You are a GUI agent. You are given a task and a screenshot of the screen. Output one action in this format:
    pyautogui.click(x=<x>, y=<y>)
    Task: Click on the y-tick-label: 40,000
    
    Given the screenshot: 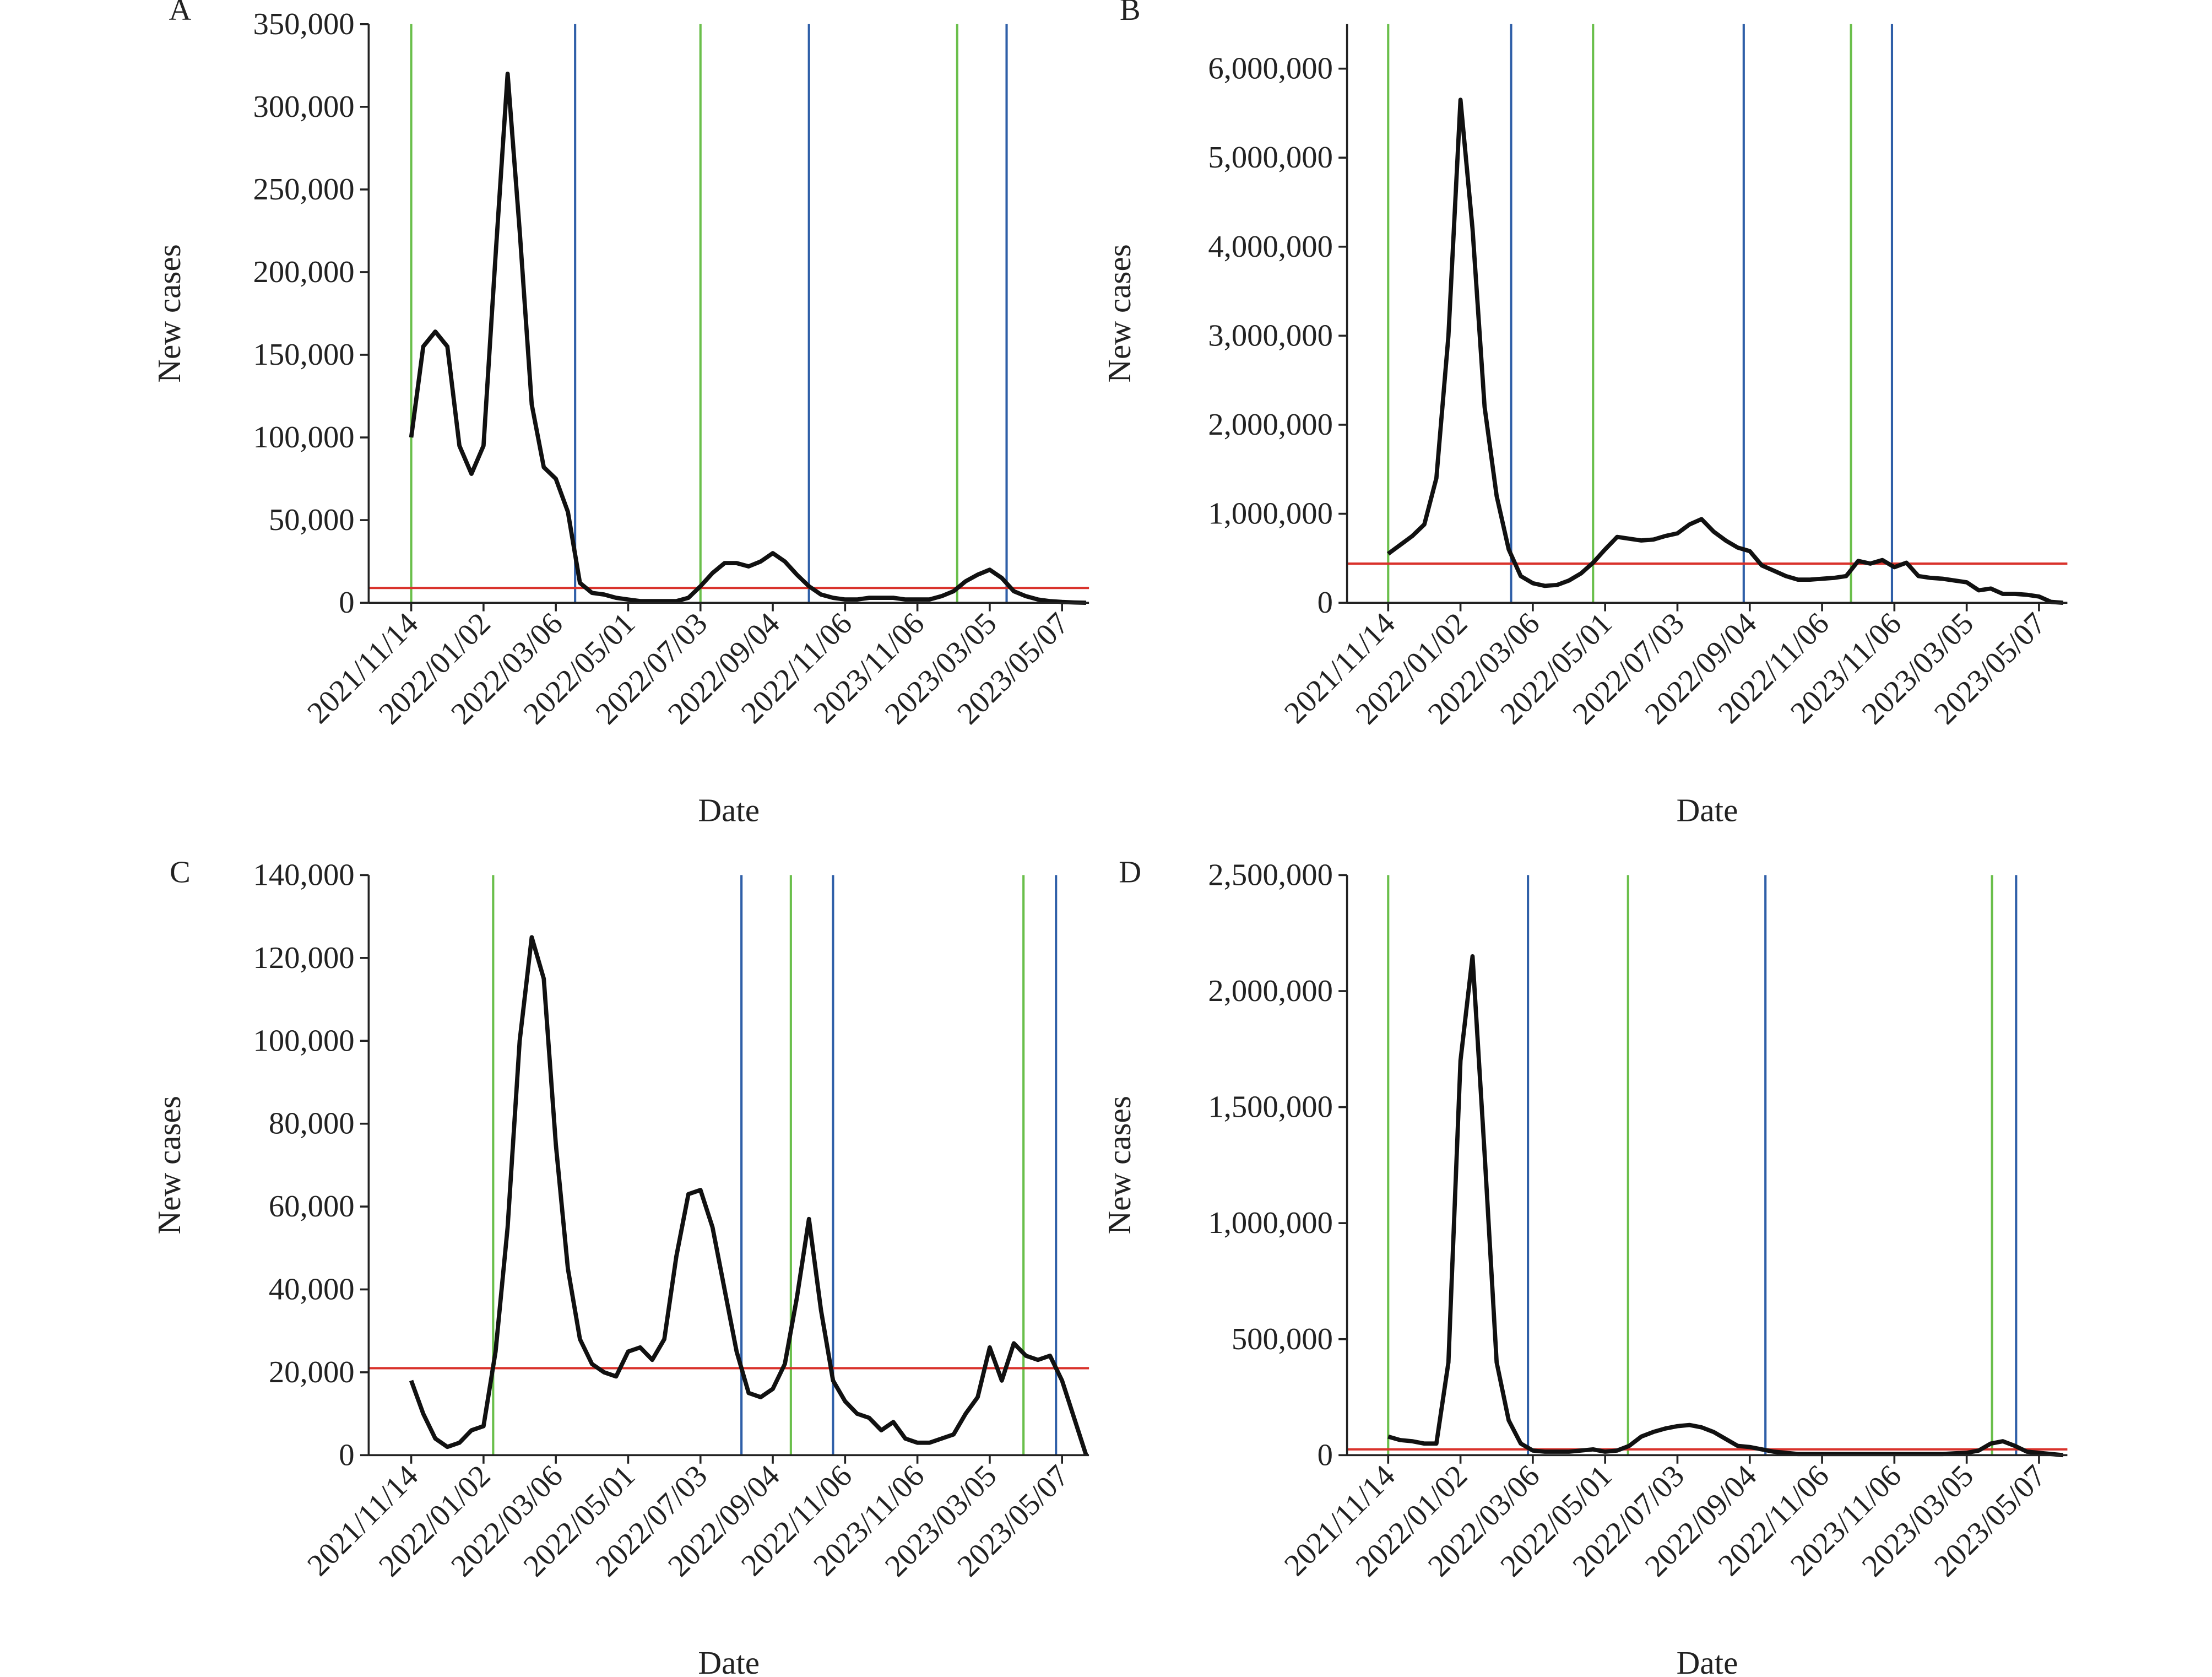 What is the action you would take?
    pyautogui.click(x=312, y=1290)
    